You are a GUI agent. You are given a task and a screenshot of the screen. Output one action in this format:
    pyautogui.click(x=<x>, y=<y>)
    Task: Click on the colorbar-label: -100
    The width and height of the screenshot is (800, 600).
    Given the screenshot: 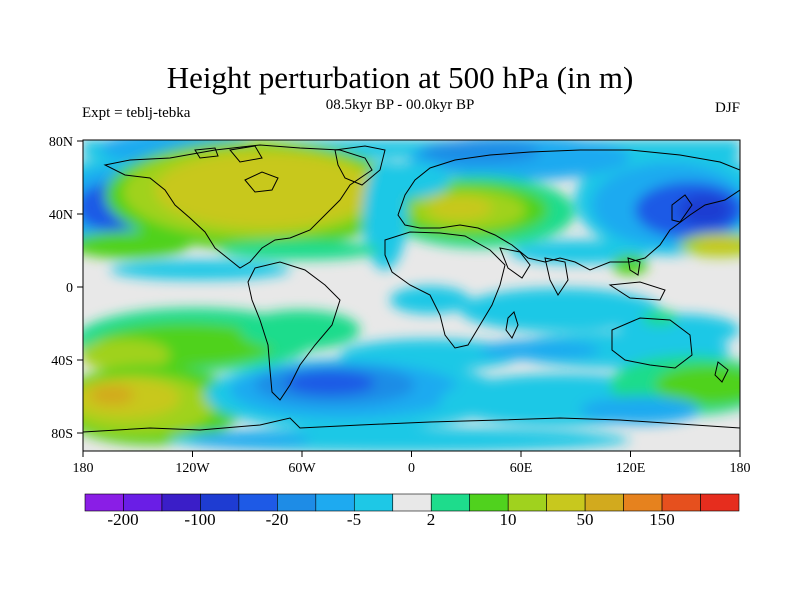 What is the action you would take?
    pyautogui.click(x=199, y=519)
    